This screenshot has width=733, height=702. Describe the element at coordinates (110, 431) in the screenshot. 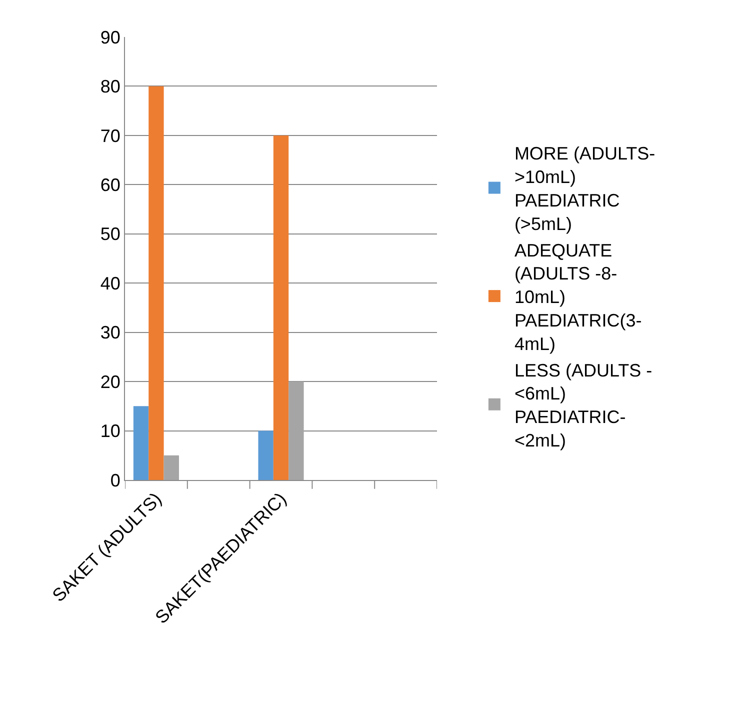

I see `y-tick-label: 10` at that location.